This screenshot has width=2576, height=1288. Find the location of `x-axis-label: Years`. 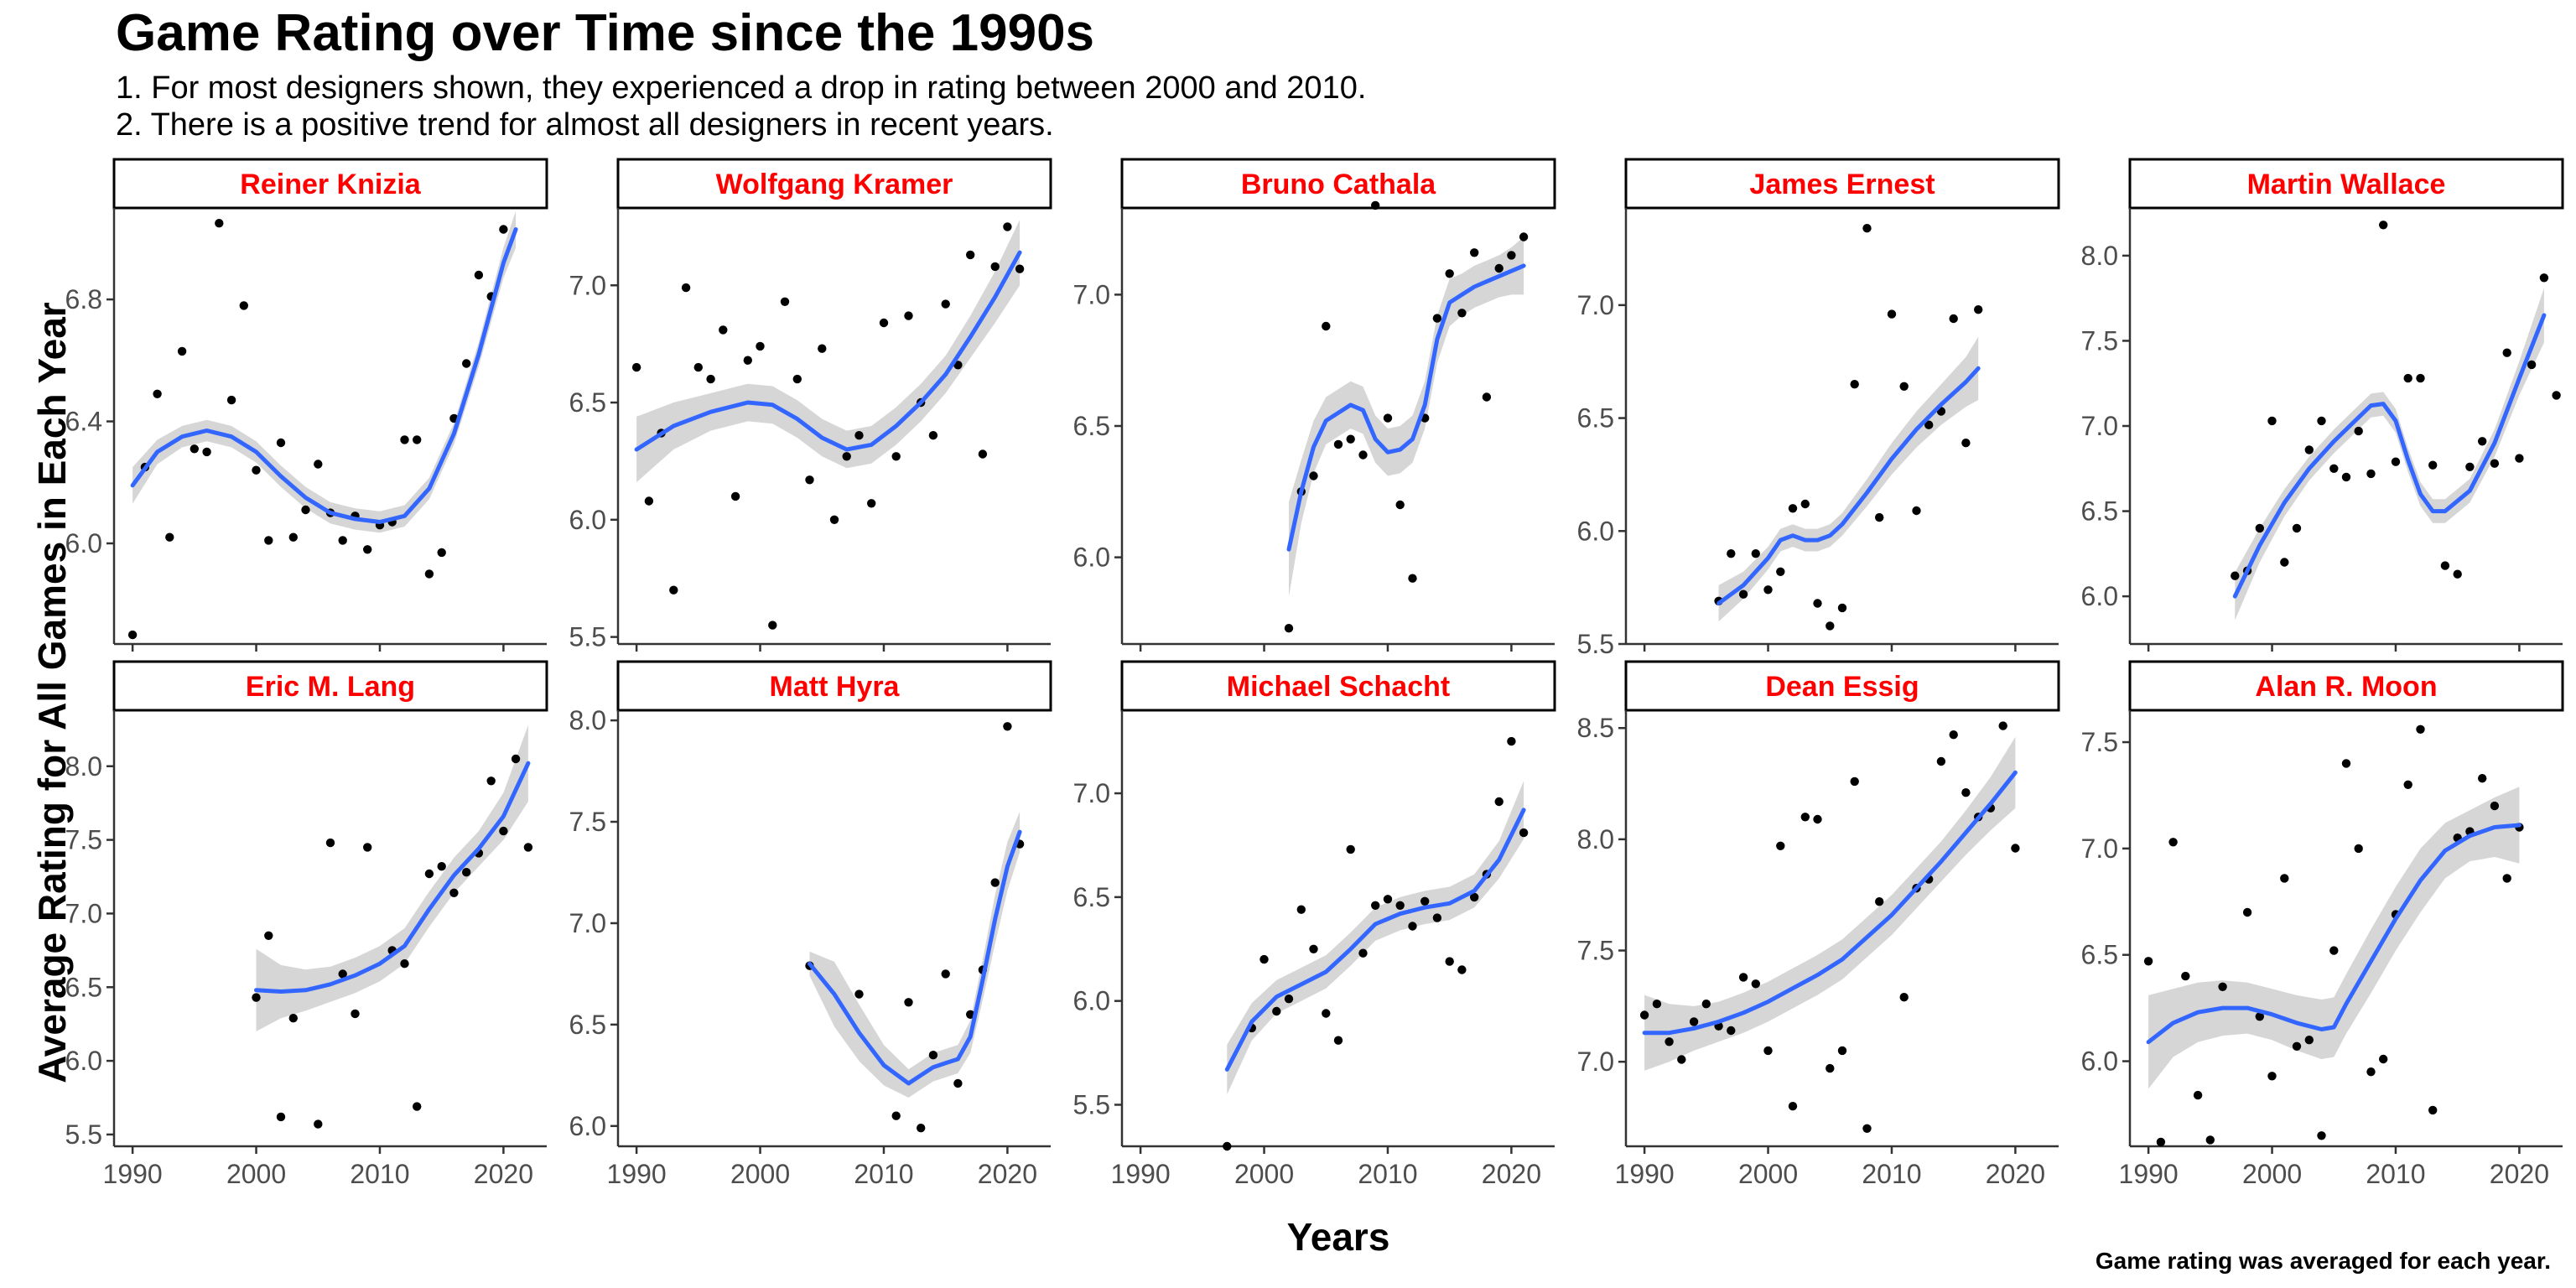

x-axis-label: Years is located at coordinates (1338, 1237).